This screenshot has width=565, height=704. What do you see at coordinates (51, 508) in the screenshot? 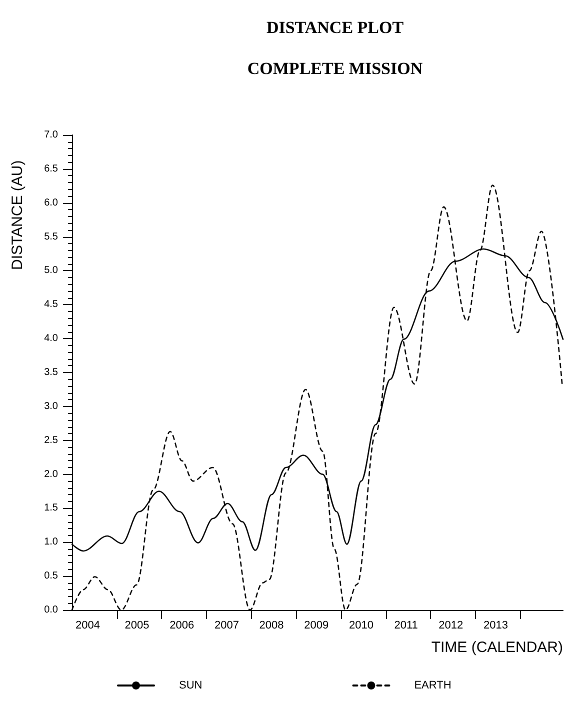
I see `y-tick-label: 1.5` at bounding box center [51, 508].